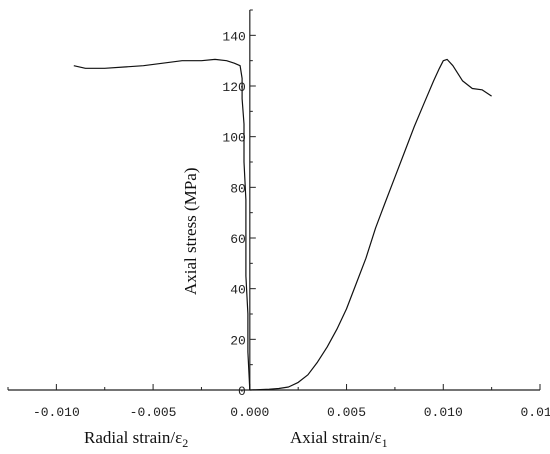 This screenshot has width=550, height=454. I want to click on y-tick-label: 140, so click(233, 36).